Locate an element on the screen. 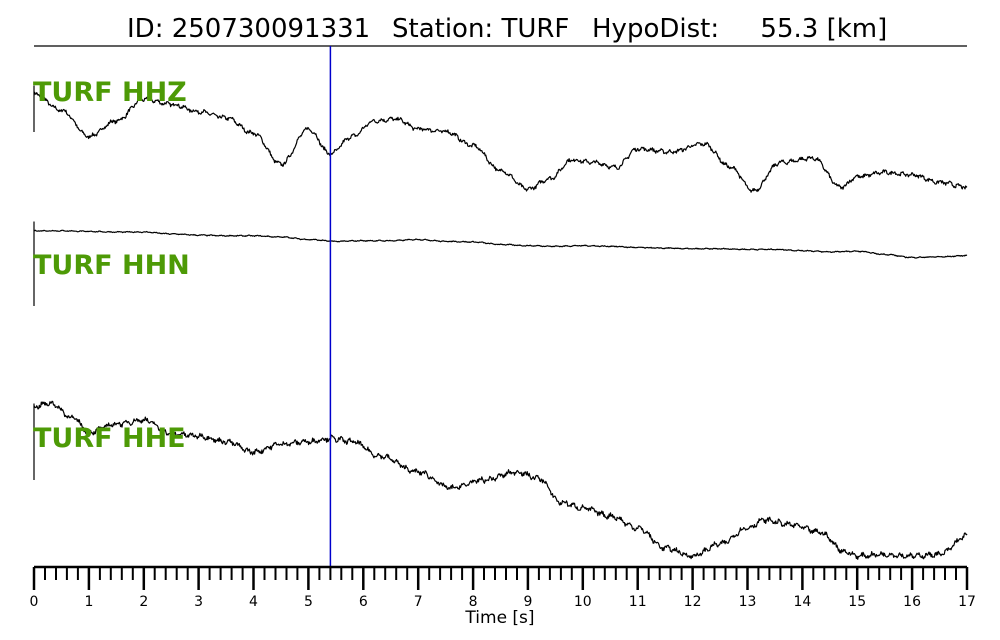 This screenshot has height=640, width=1000. tick-label-13: 13 is located at coordinates (748, 602).